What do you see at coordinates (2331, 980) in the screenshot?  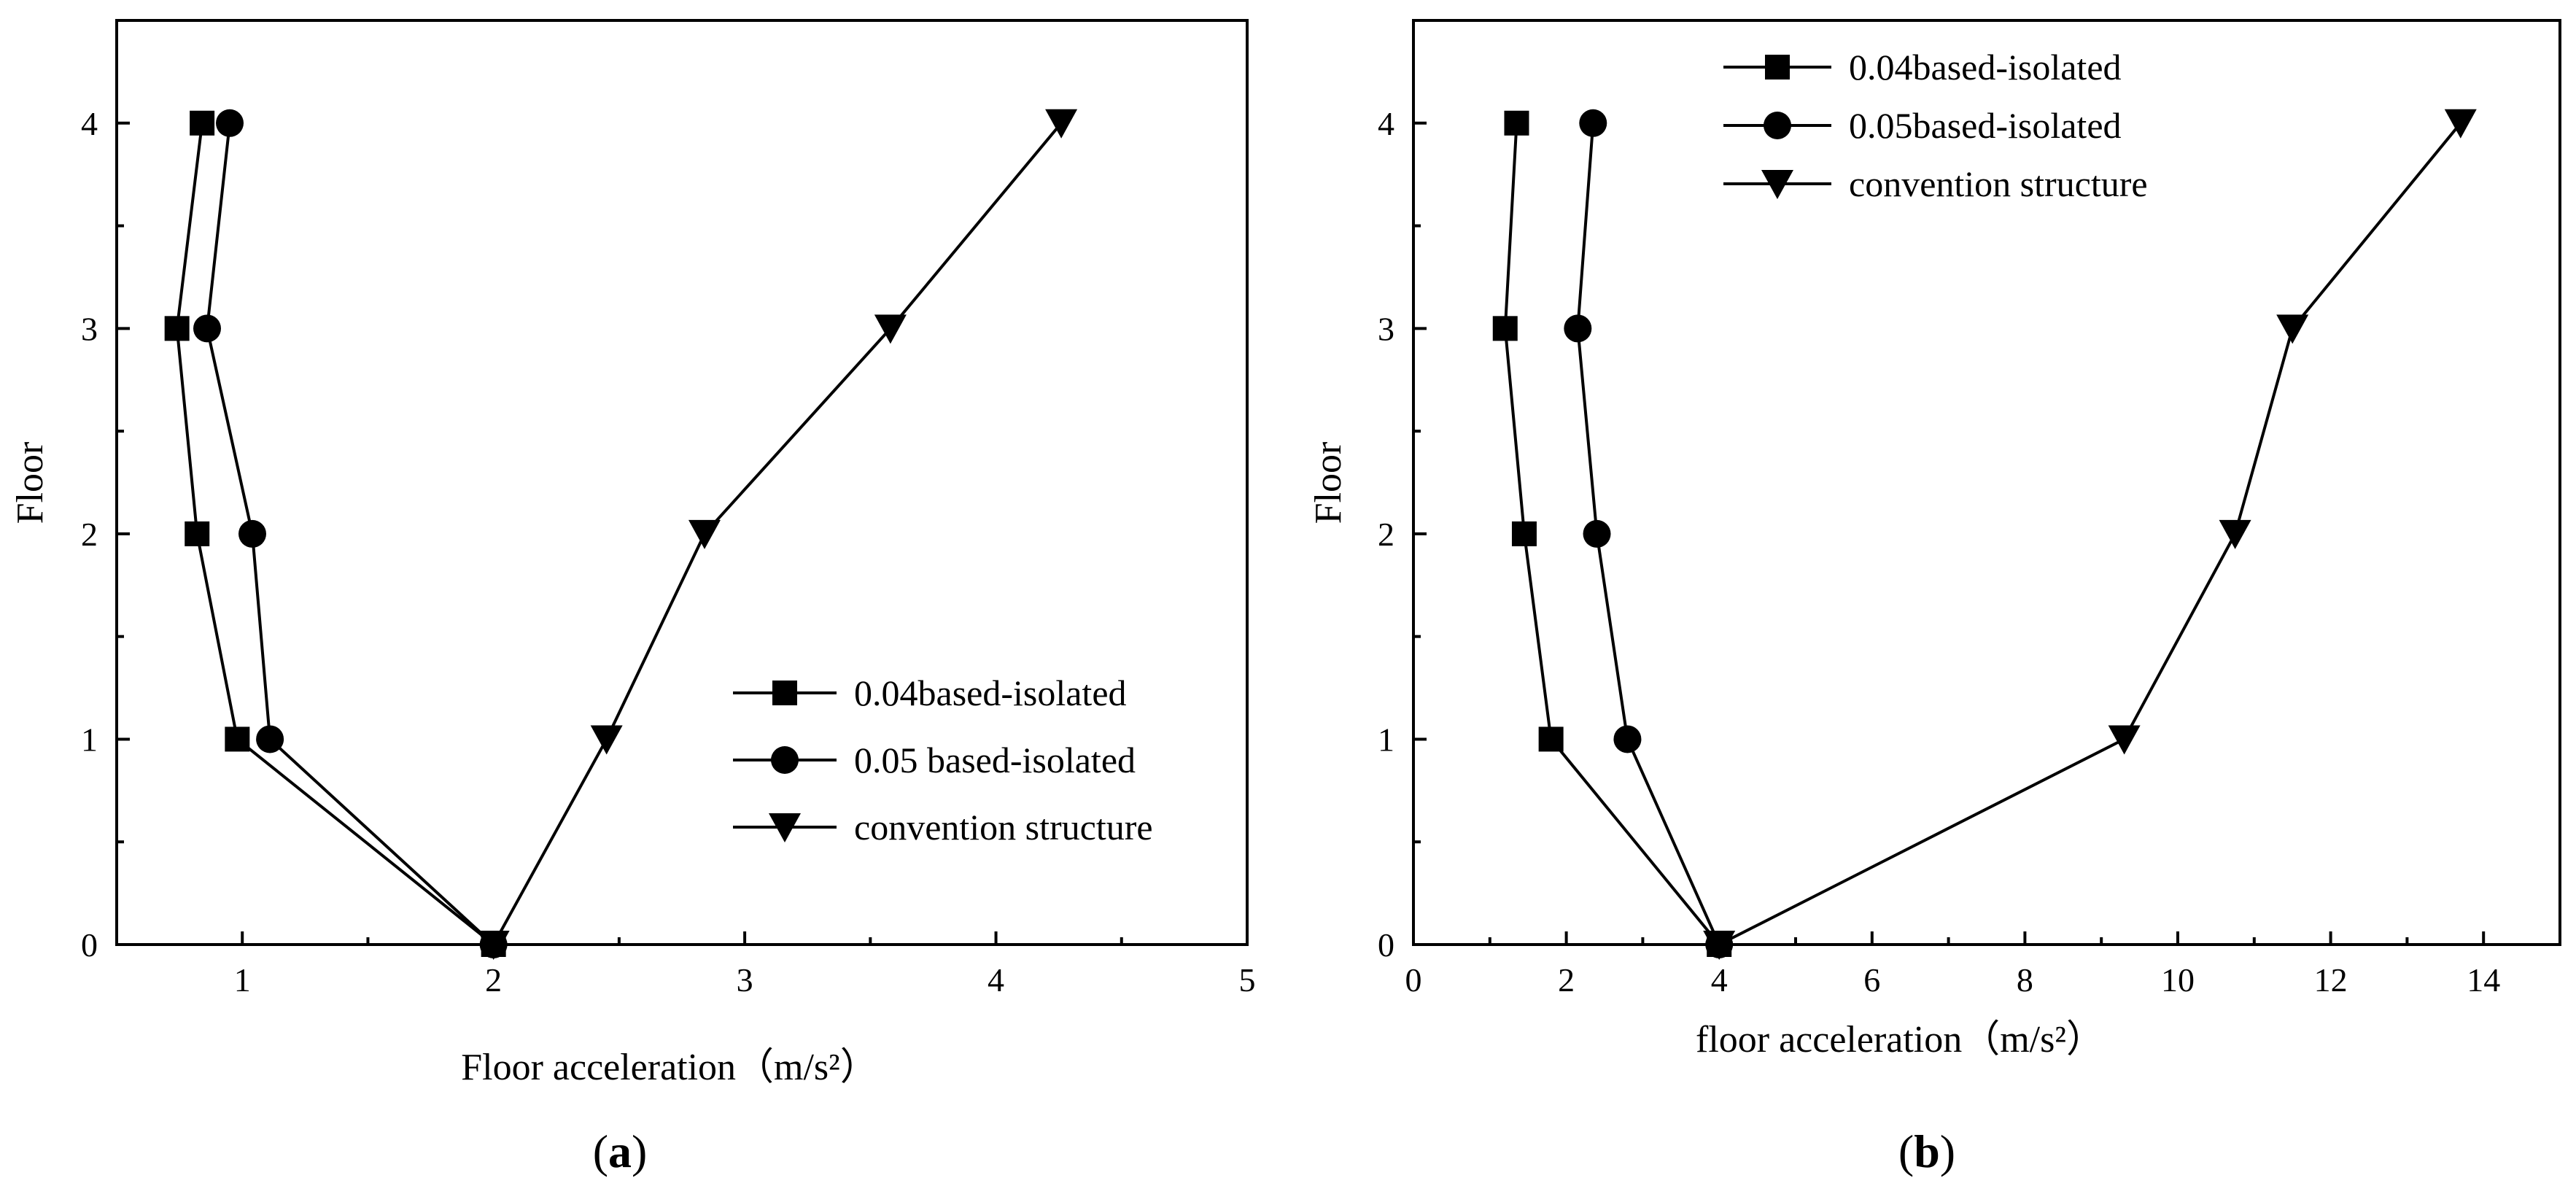 I see `x-tick-label: 12` at bounding box center [2331, 980].